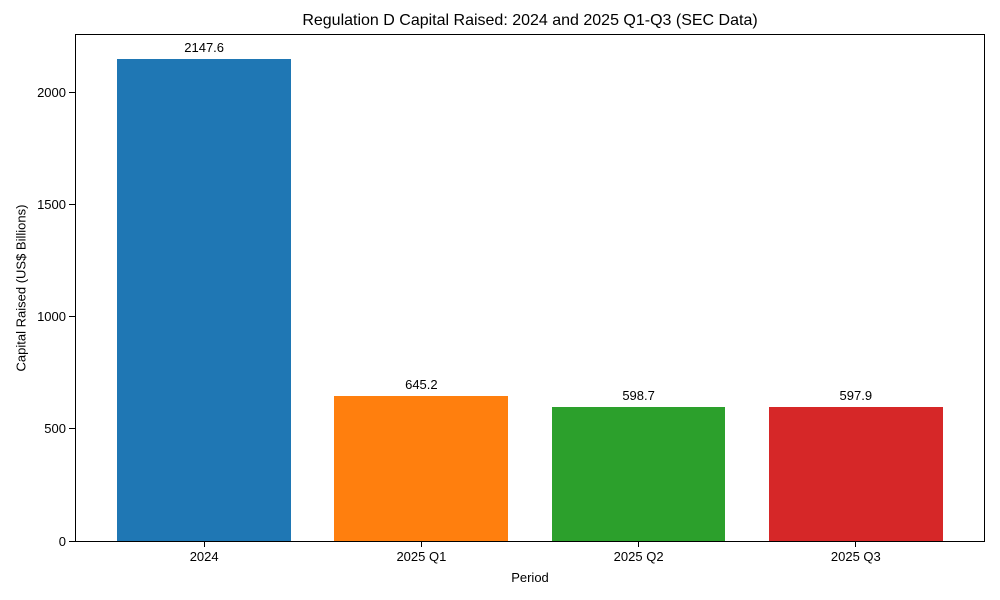 The height and width of the screenshot is (600, 1000). I want to click on x-tick-label-2025-q3: 2025 Q3, so click(855, 556).